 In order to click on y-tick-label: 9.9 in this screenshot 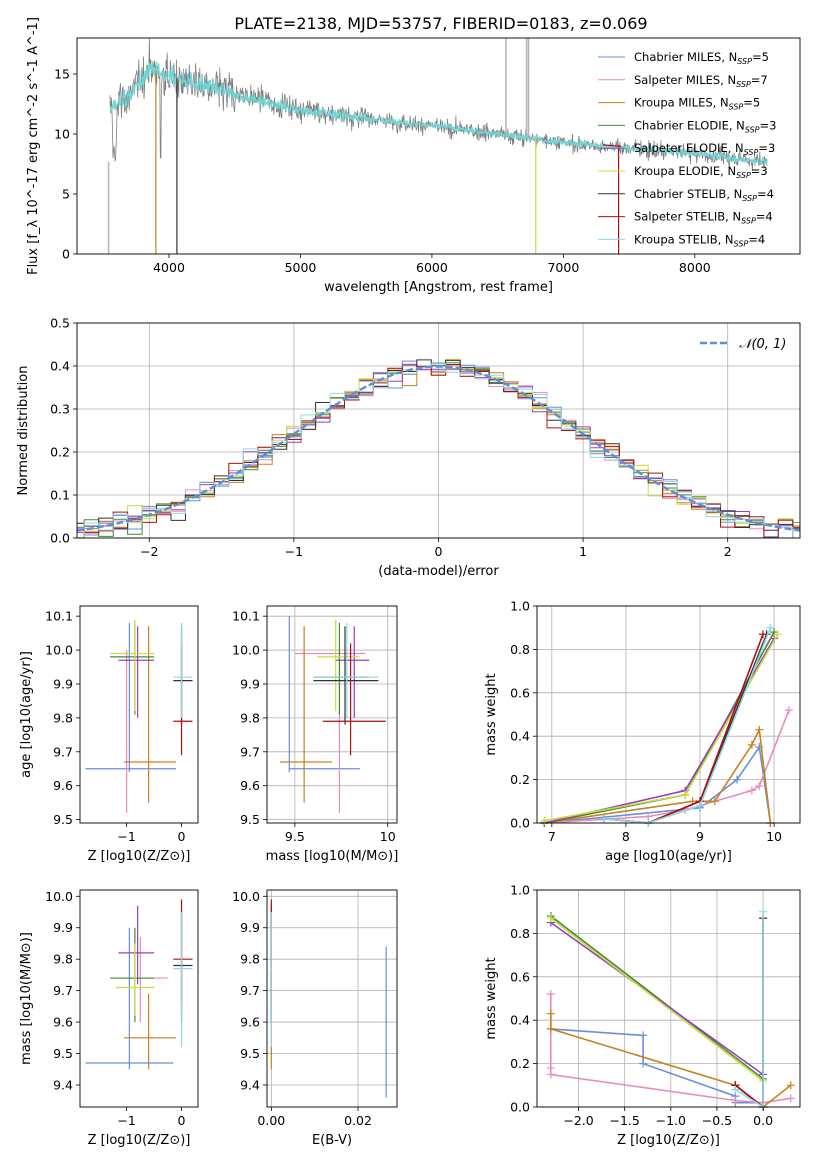, I will do `click(250, 683)`.